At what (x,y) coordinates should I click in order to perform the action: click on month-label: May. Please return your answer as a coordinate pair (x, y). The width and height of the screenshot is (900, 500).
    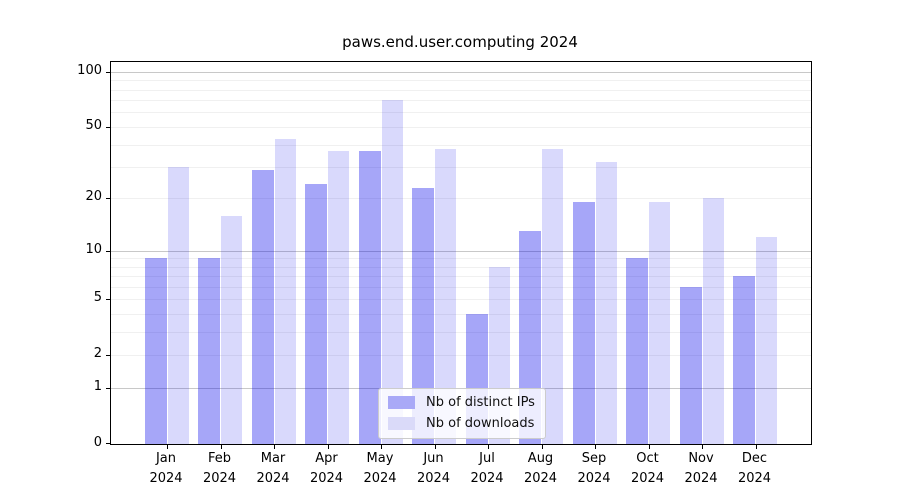
    Looking at the image, I should click on (380, 458).